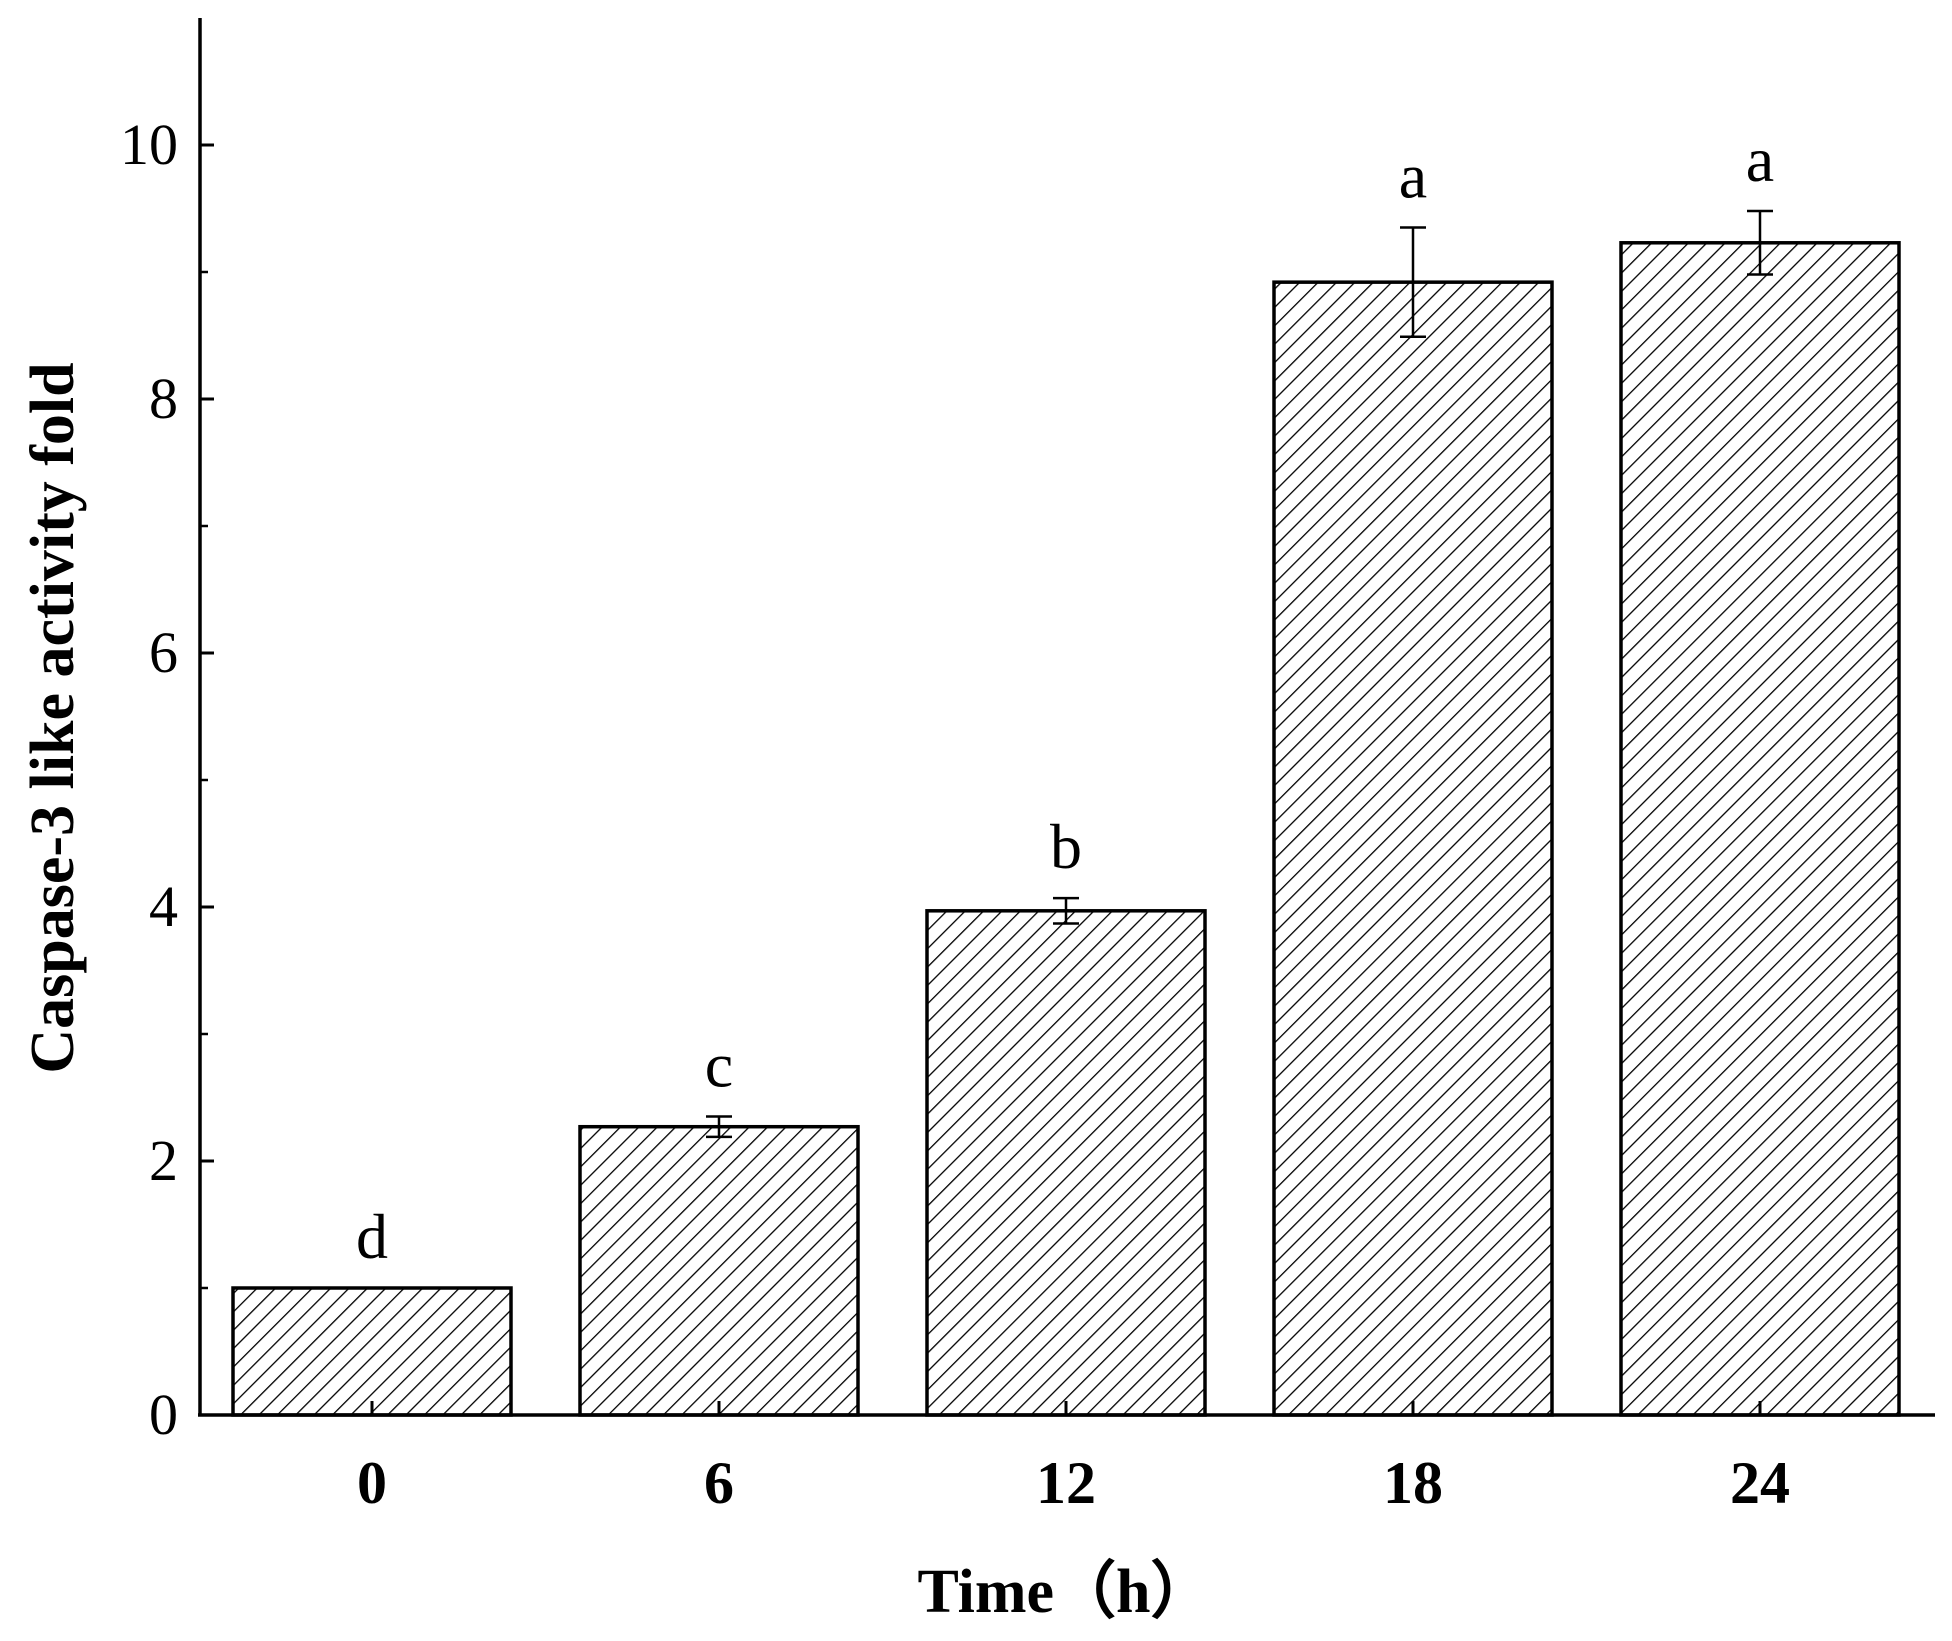  Describe the element at coordinates (1760, 1483) in the screenshot. I see `x-tick-label-24: 24` at that location.